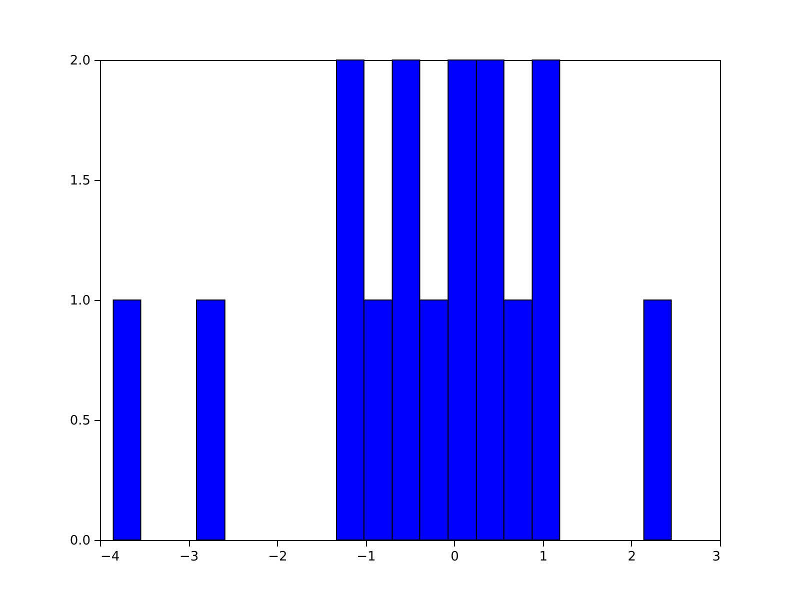 This screenshot has width=800, height=600. Describe the element at coordinates (716, 557) in the screenshot. I see `x-tick-label: 3` at that location.